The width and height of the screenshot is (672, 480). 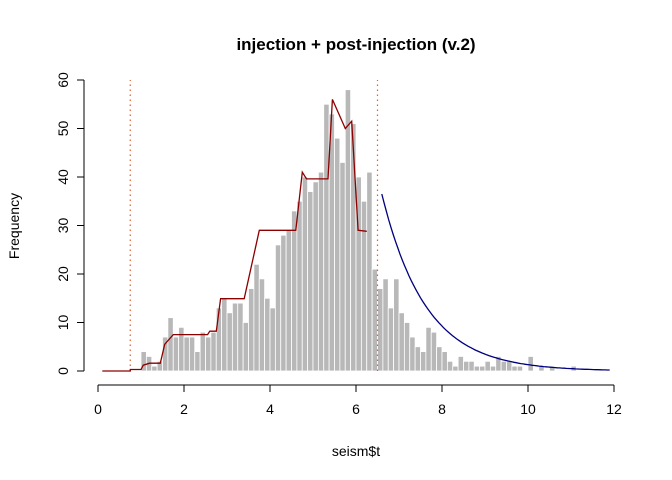 I want to click on y-tick-label: 60, so click(x=63, y=80).